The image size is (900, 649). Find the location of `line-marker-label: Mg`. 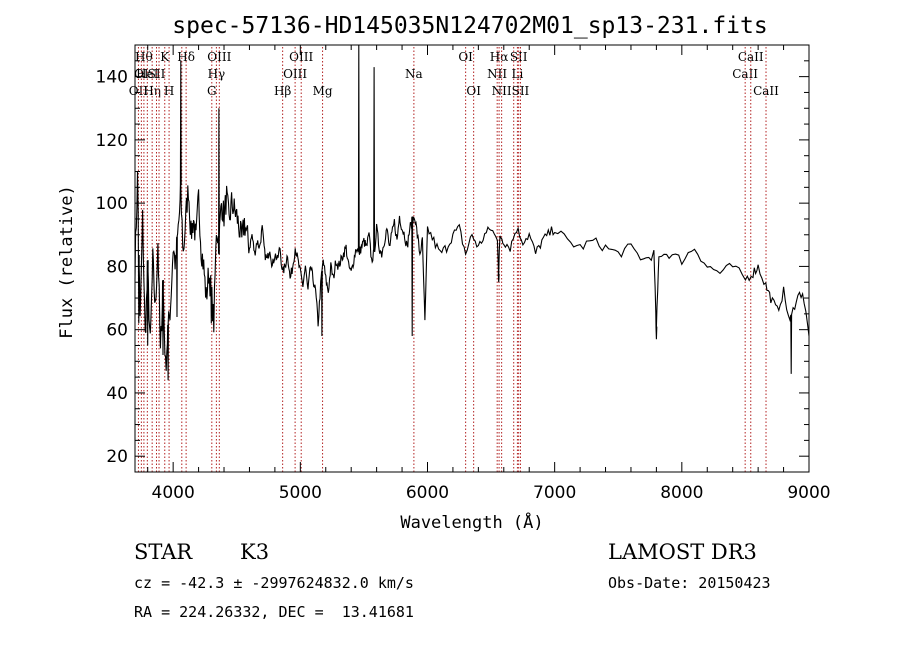

line-marker-label: Mg is located at coordinates (323, 91).